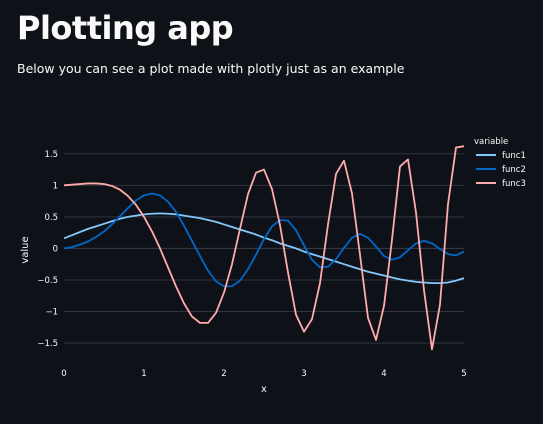 Image resolution: width=543 pixels, height=424 pixels. Describe the element at coordinates (55, 186) in the screenshot. I see `y-tick-label: 1` at that location.